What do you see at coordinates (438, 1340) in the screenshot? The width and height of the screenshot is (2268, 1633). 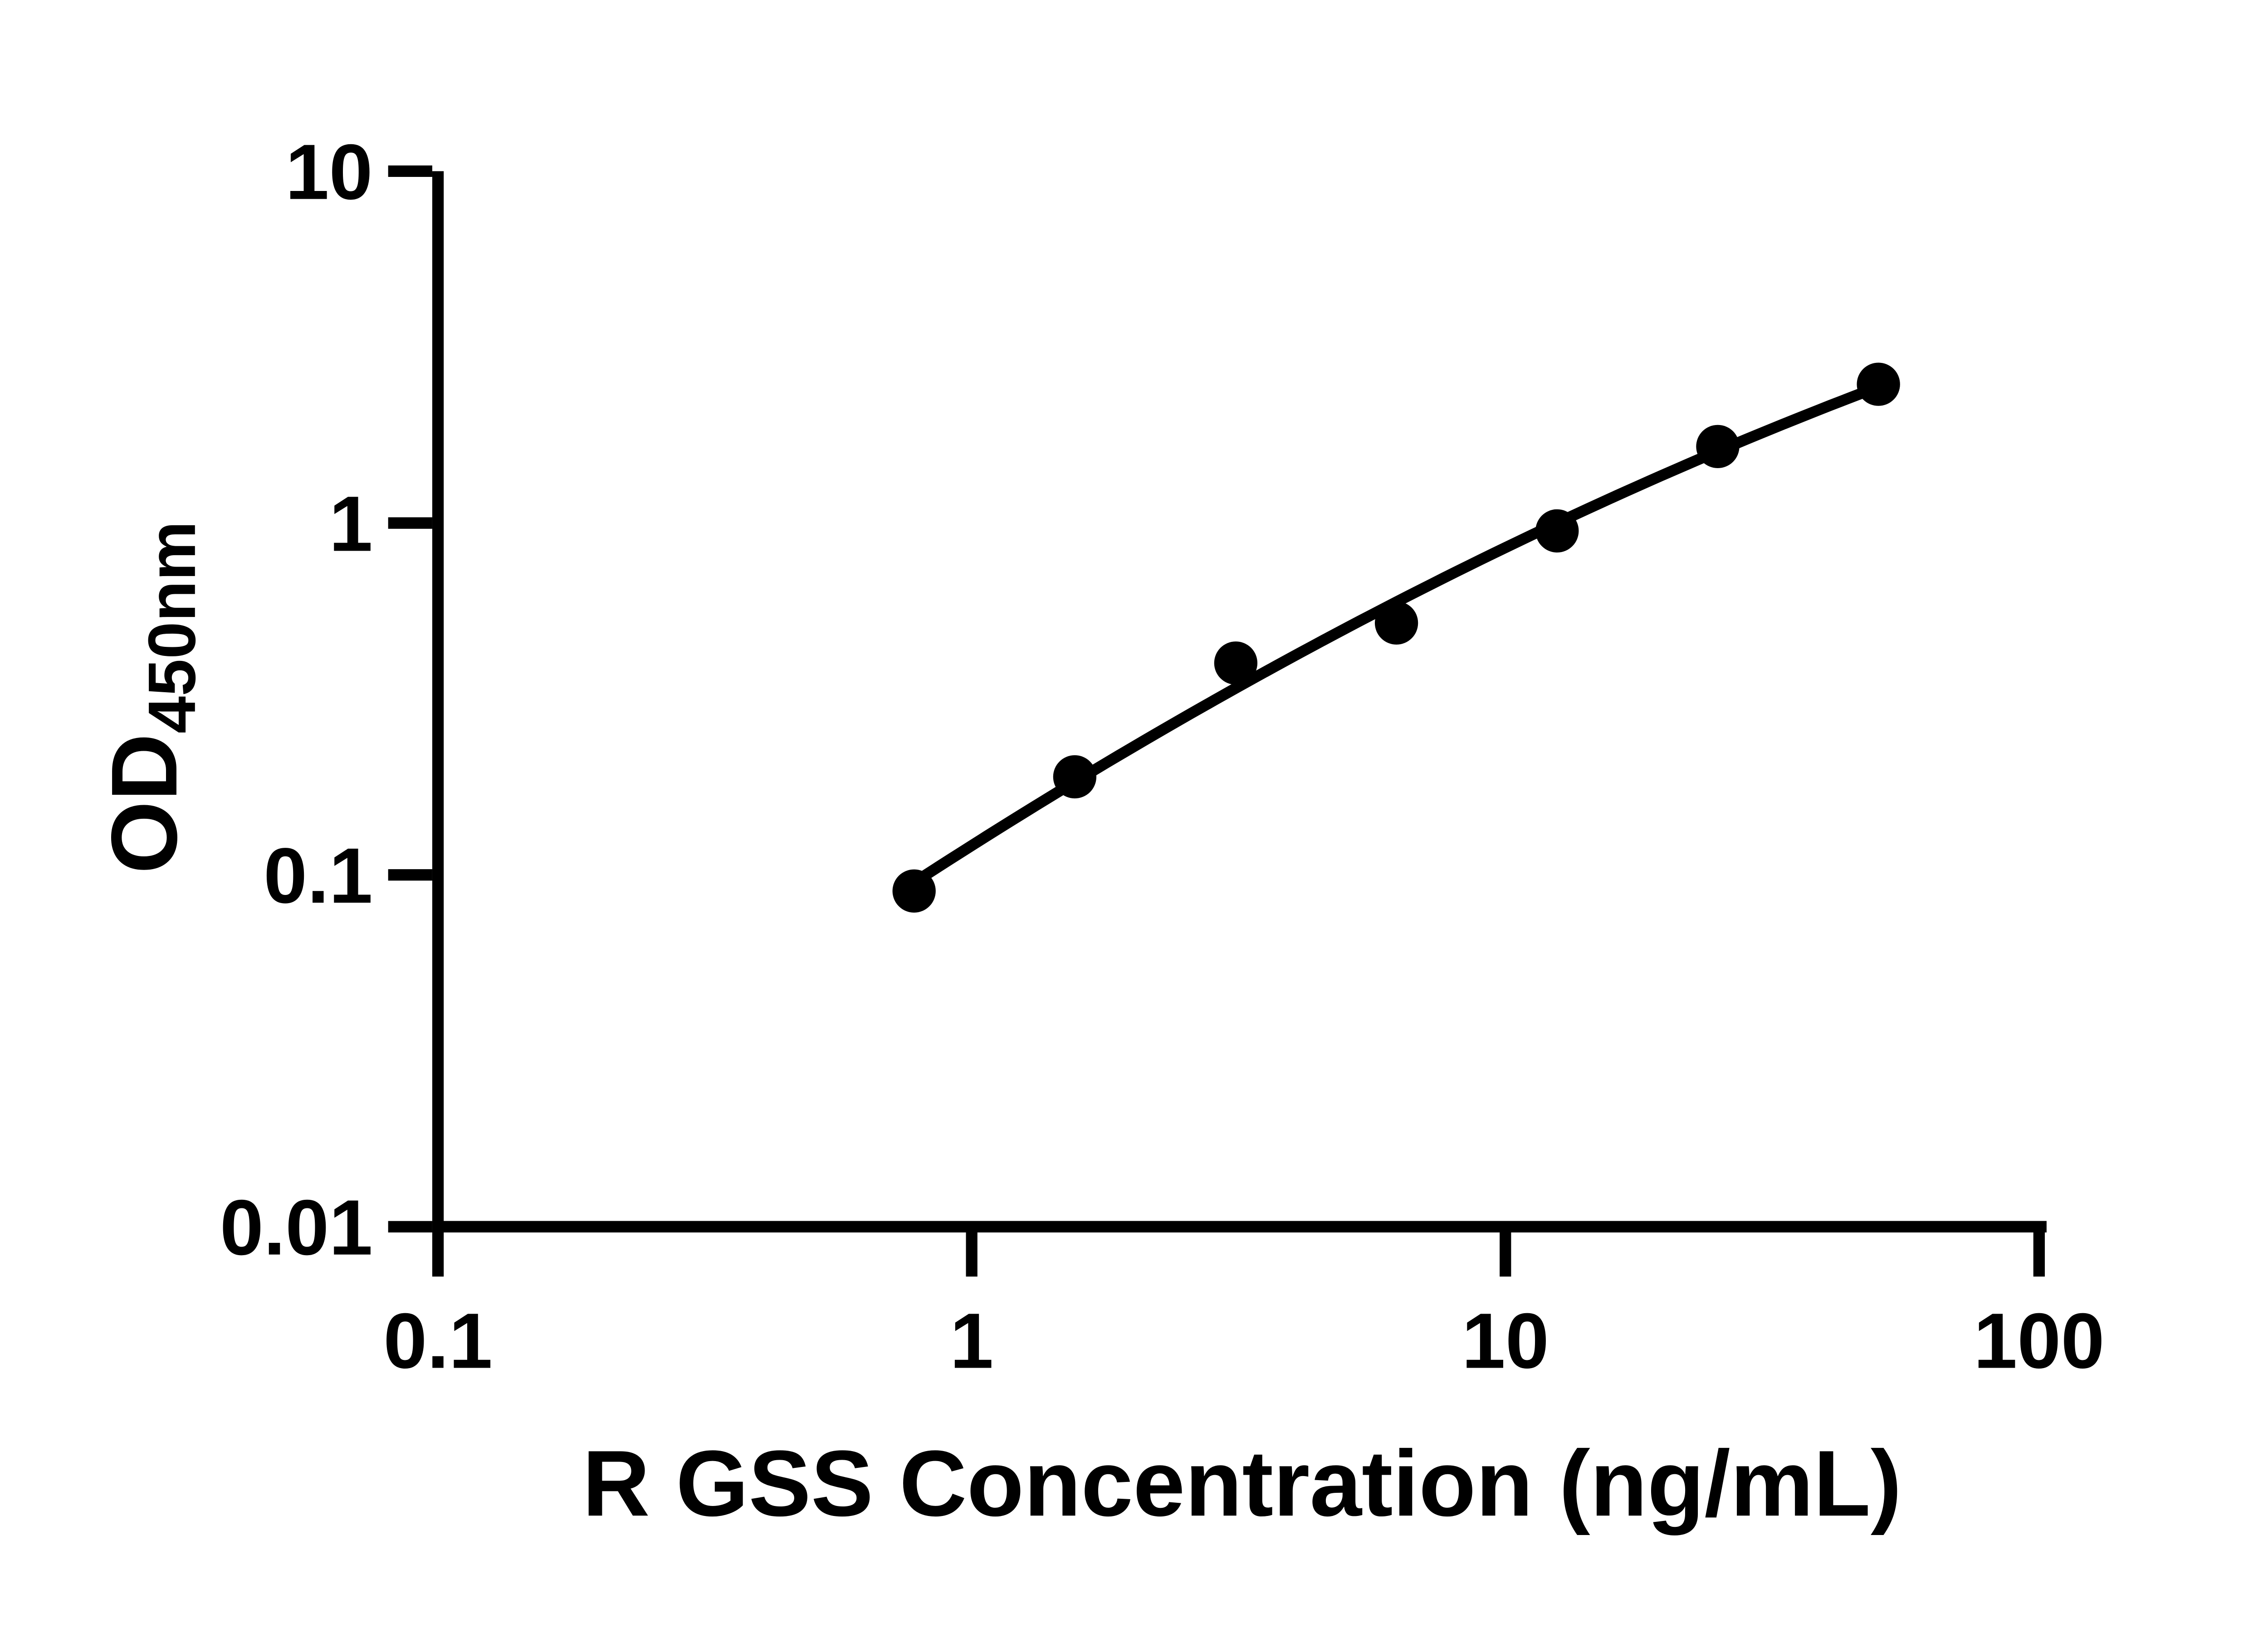 I see `x-tick-label: 0.1` at bounding box center [438, 1340].